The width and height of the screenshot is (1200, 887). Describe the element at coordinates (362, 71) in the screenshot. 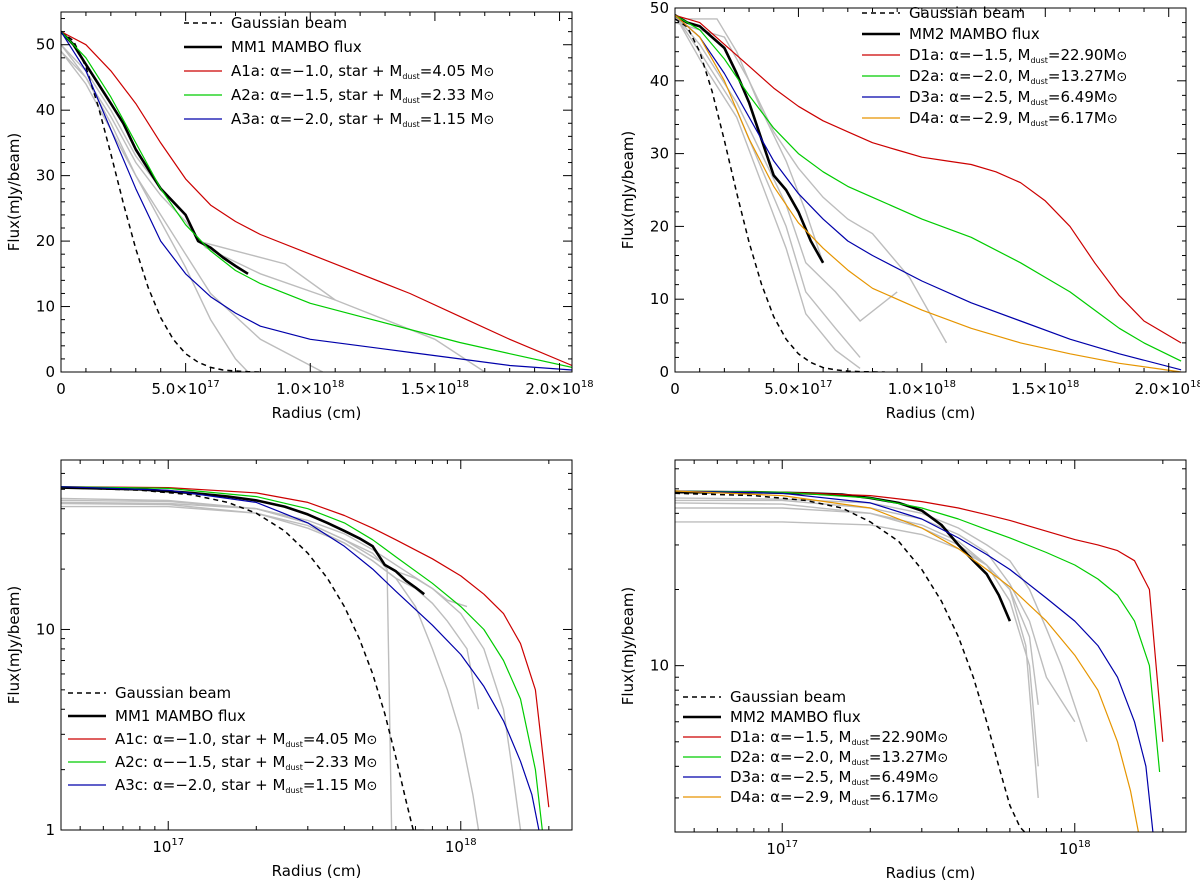

I see `legend-label: A1a: α=−1.0, star + Mdust=4.05 M⊙` at that location.